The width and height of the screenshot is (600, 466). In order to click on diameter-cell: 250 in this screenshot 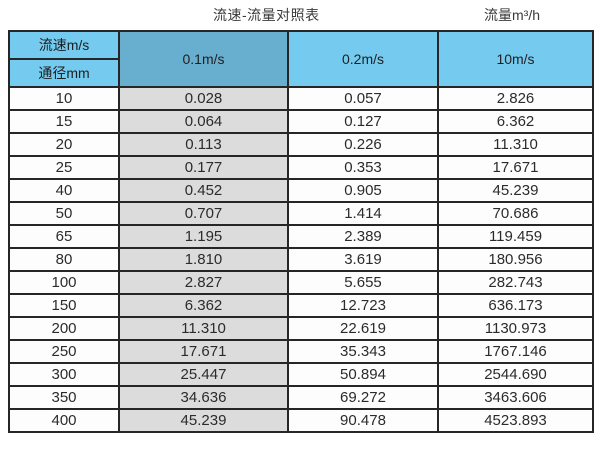, I will do `click(64, 351)`.